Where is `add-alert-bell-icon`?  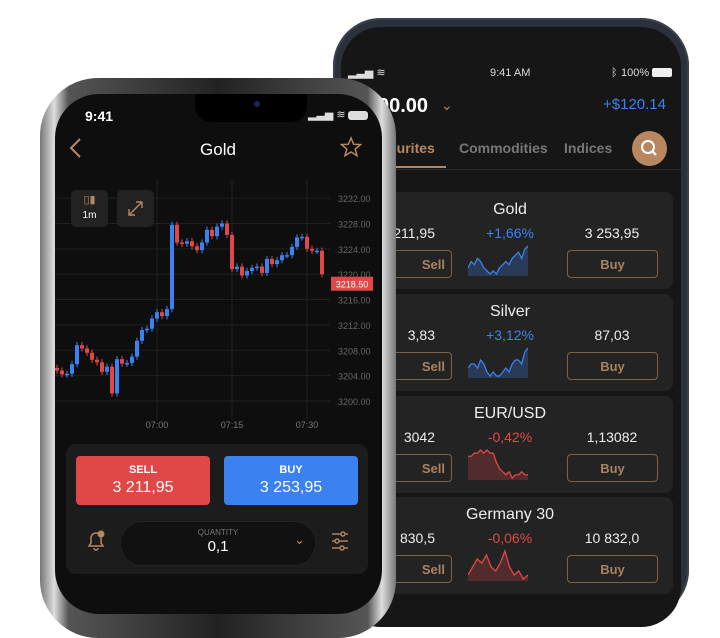 add-alert-bell-icon is located at coordinates (96, 540).